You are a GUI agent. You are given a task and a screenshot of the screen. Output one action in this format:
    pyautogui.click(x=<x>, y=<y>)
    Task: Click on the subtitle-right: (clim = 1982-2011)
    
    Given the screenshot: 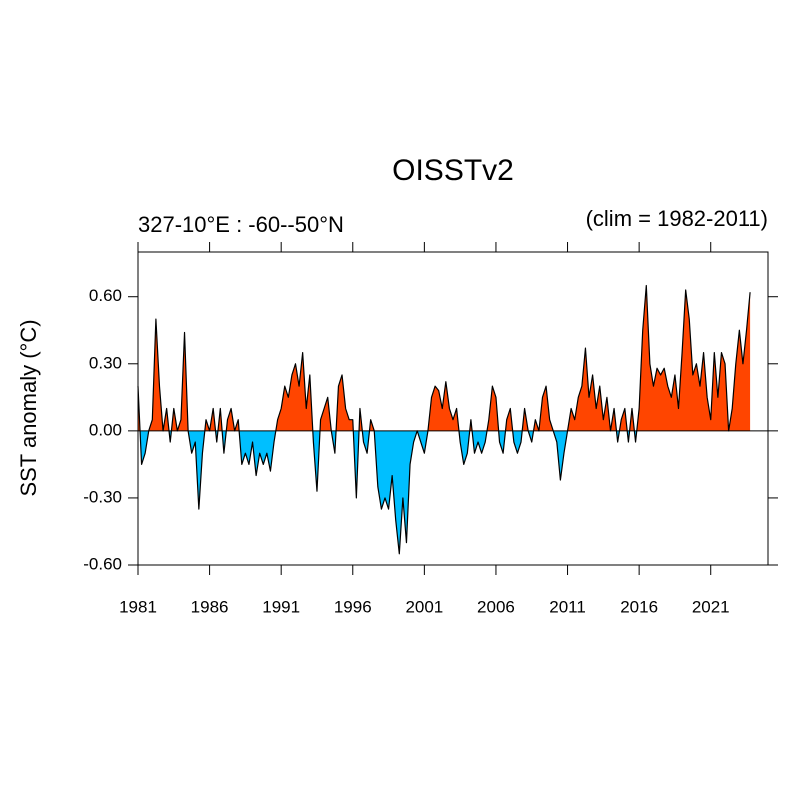 What is the action you would take?
    pyautogui.click(x=677, y=218)
    